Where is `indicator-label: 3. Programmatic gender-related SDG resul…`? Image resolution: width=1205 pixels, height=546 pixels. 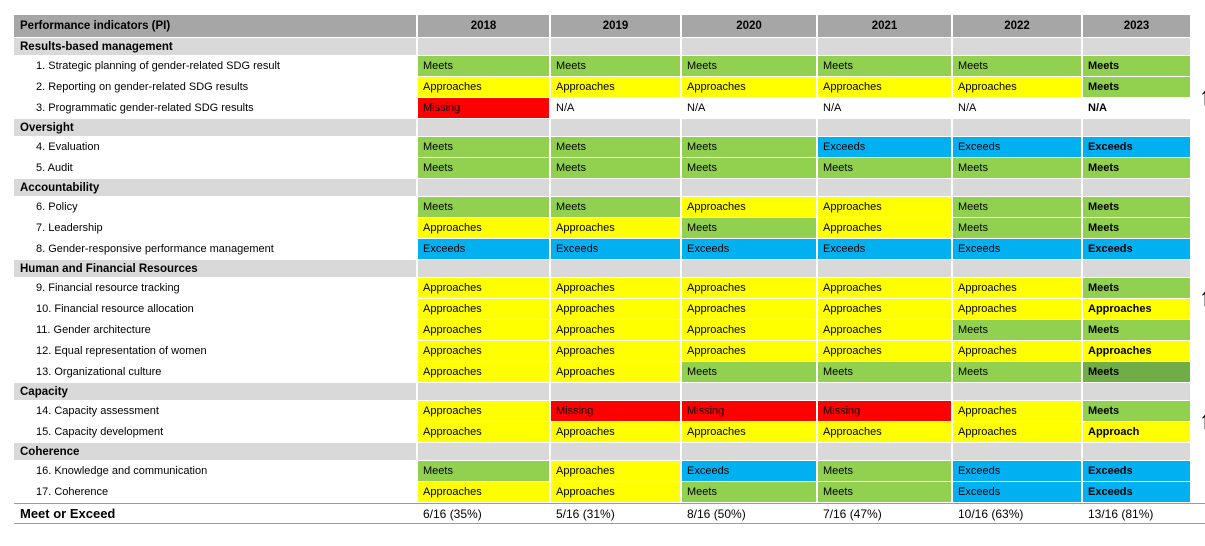 indicator-label: 3. Programmatic gender-related SDG resul… is located at coordinates (215, 108).